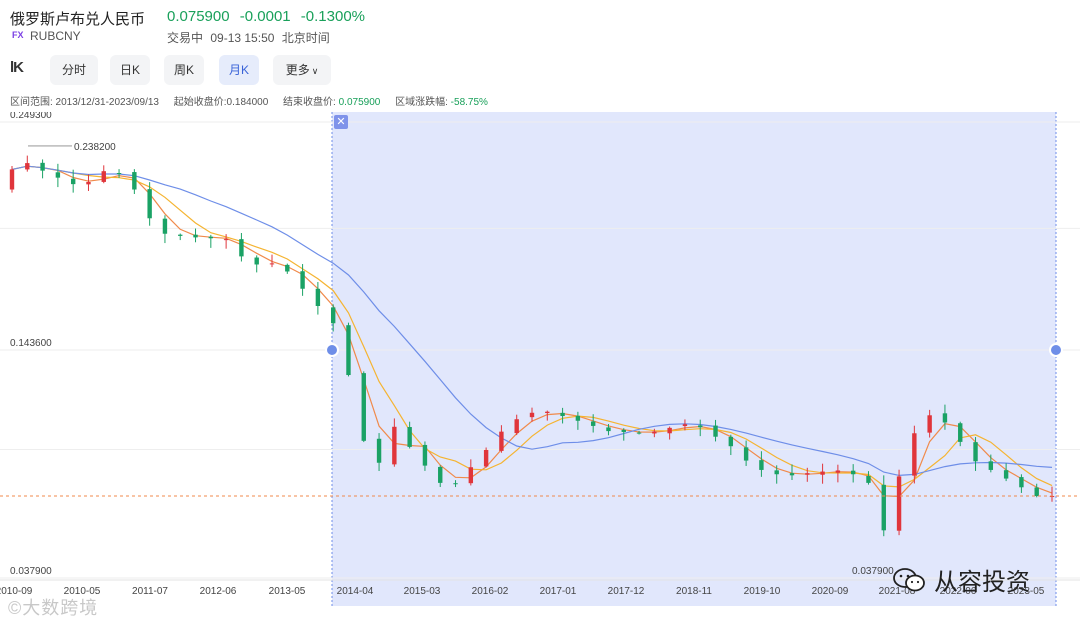 This screenshot has width=1080, height=624. What do you see at coordinates (239, 70) in the screenshot?
I see `tab-monthly: 月K` at bounding box center [239, 70].